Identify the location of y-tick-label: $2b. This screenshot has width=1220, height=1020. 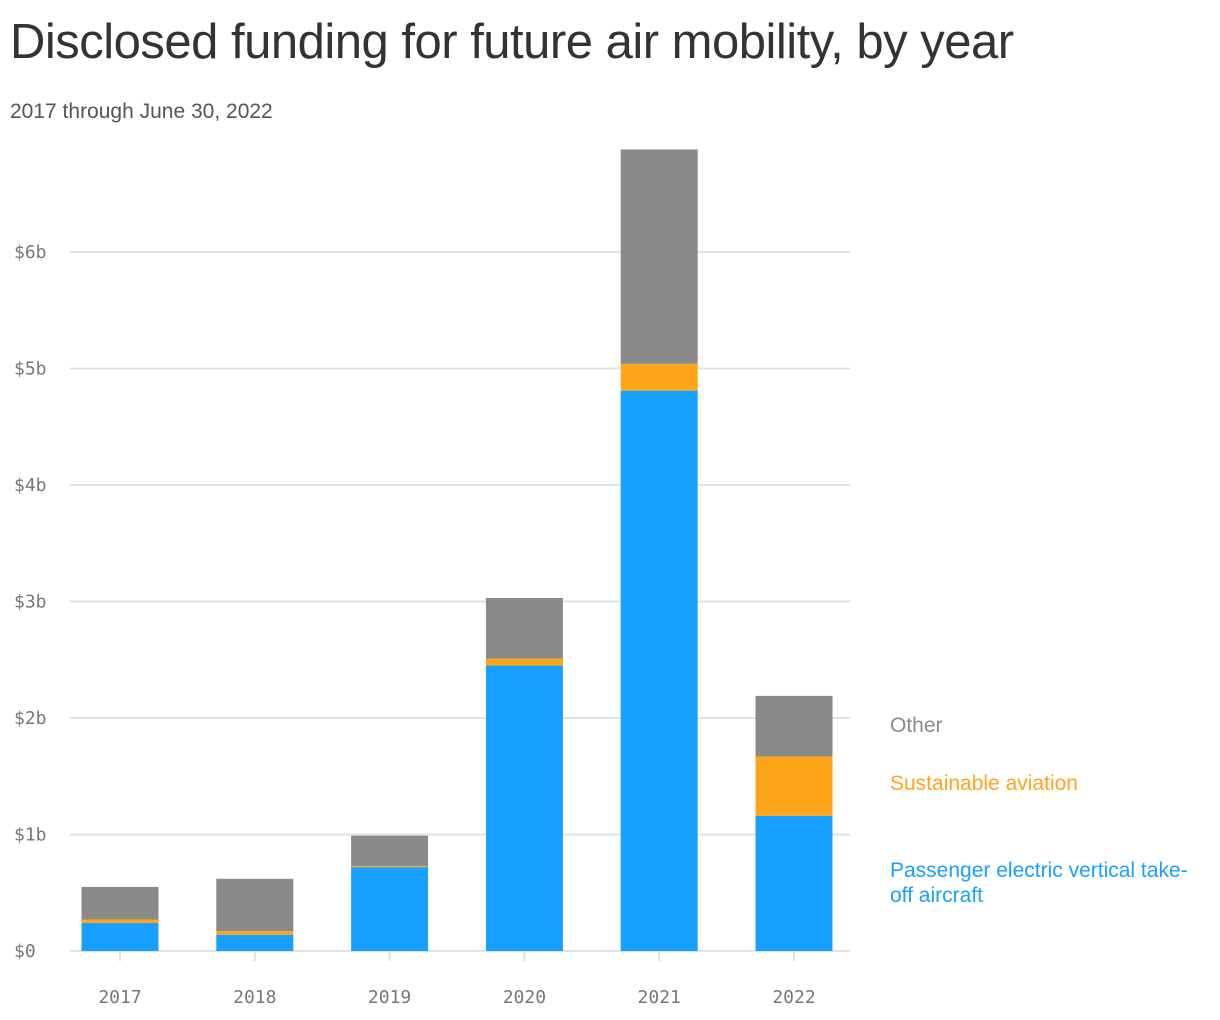
(30, 718).